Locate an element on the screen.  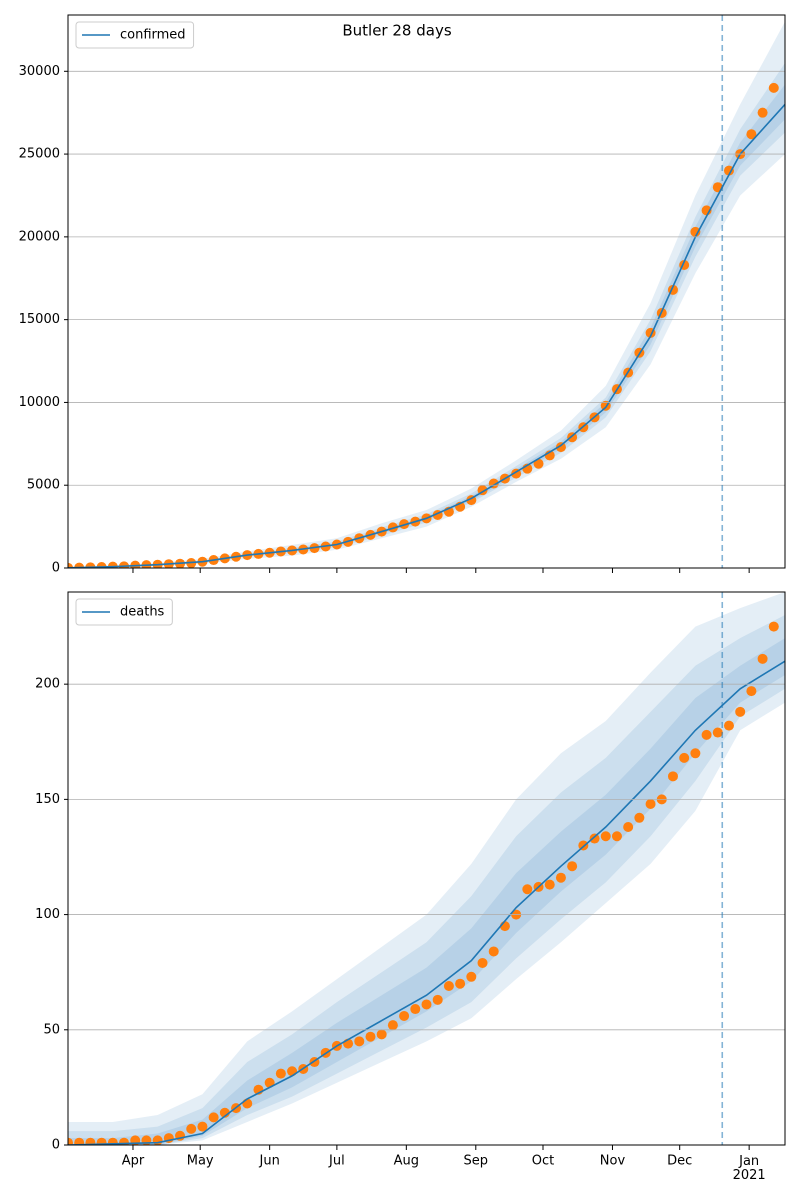
x-tick-label: Jul is located at coordinates (336, 1161).